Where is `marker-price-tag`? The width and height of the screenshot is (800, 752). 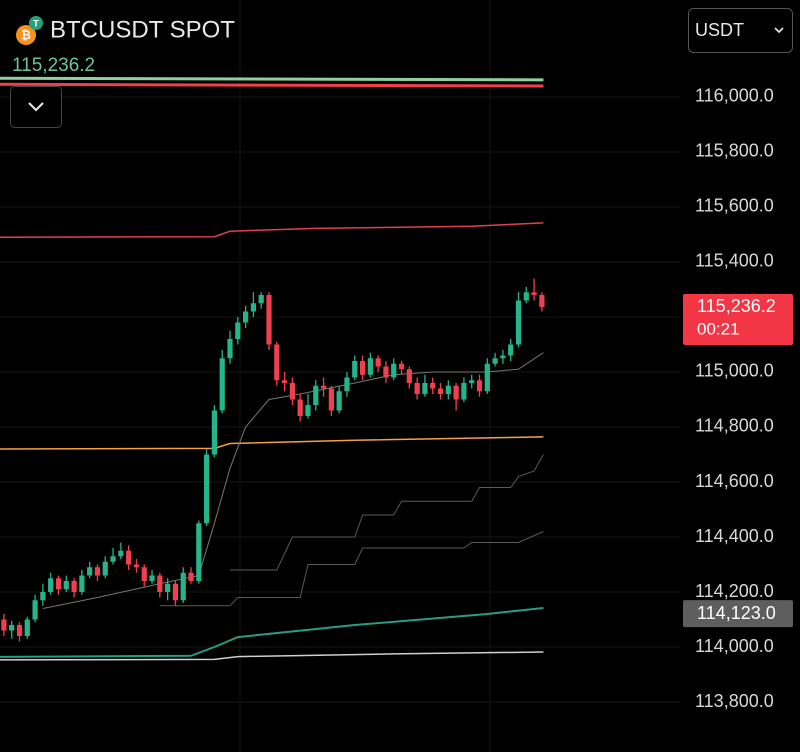
marker-price-tag is located at coordinates (738, 614).